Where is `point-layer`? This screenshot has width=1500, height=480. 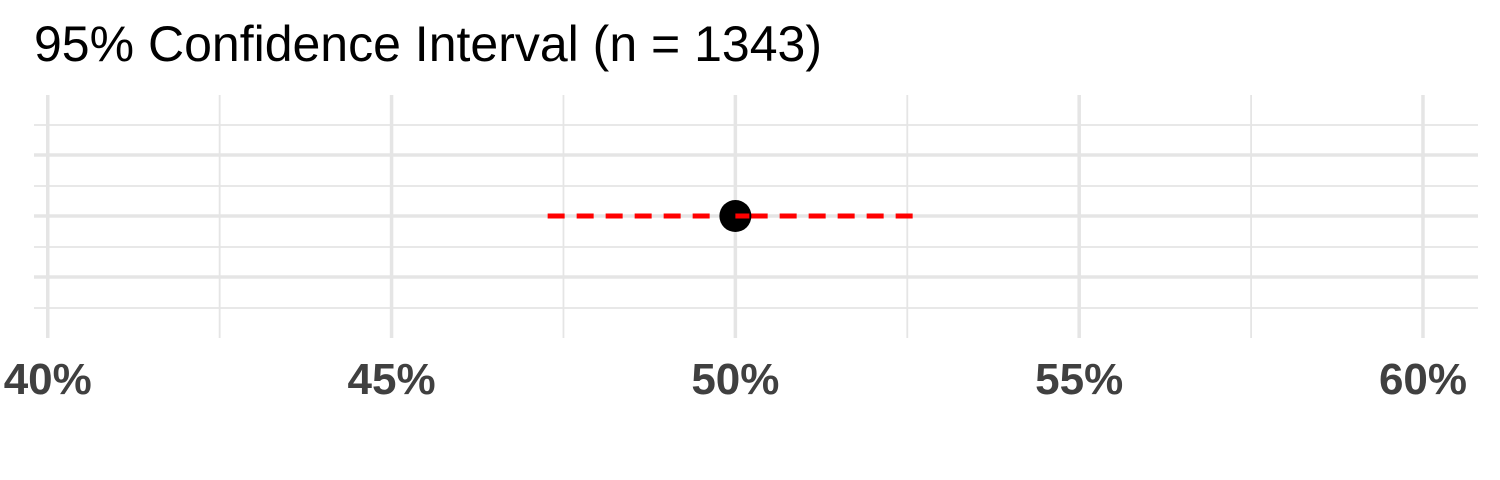
point-layer is located at coordinates (735, 216).